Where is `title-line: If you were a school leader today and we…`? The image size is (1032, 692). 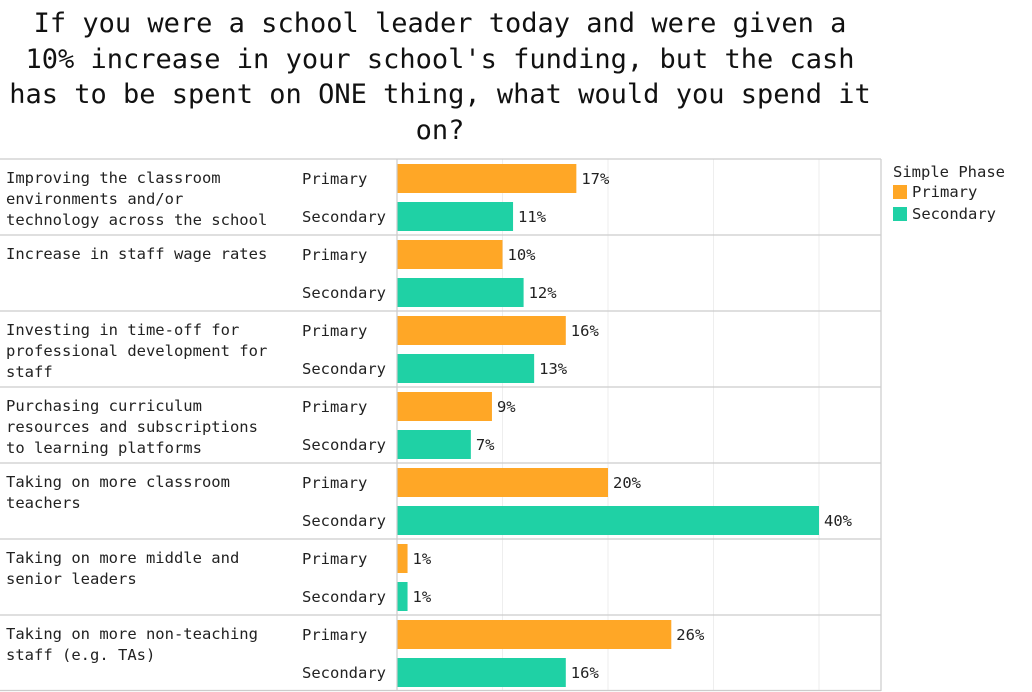 title-line: If you were a school leader today and we… is located at coordinates (440, 23).